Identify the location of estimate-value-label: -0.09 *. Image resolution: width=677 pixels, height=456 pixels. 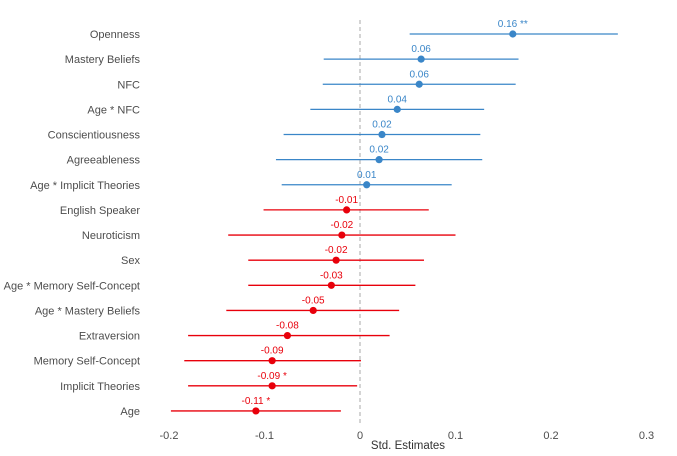
(272, 376).